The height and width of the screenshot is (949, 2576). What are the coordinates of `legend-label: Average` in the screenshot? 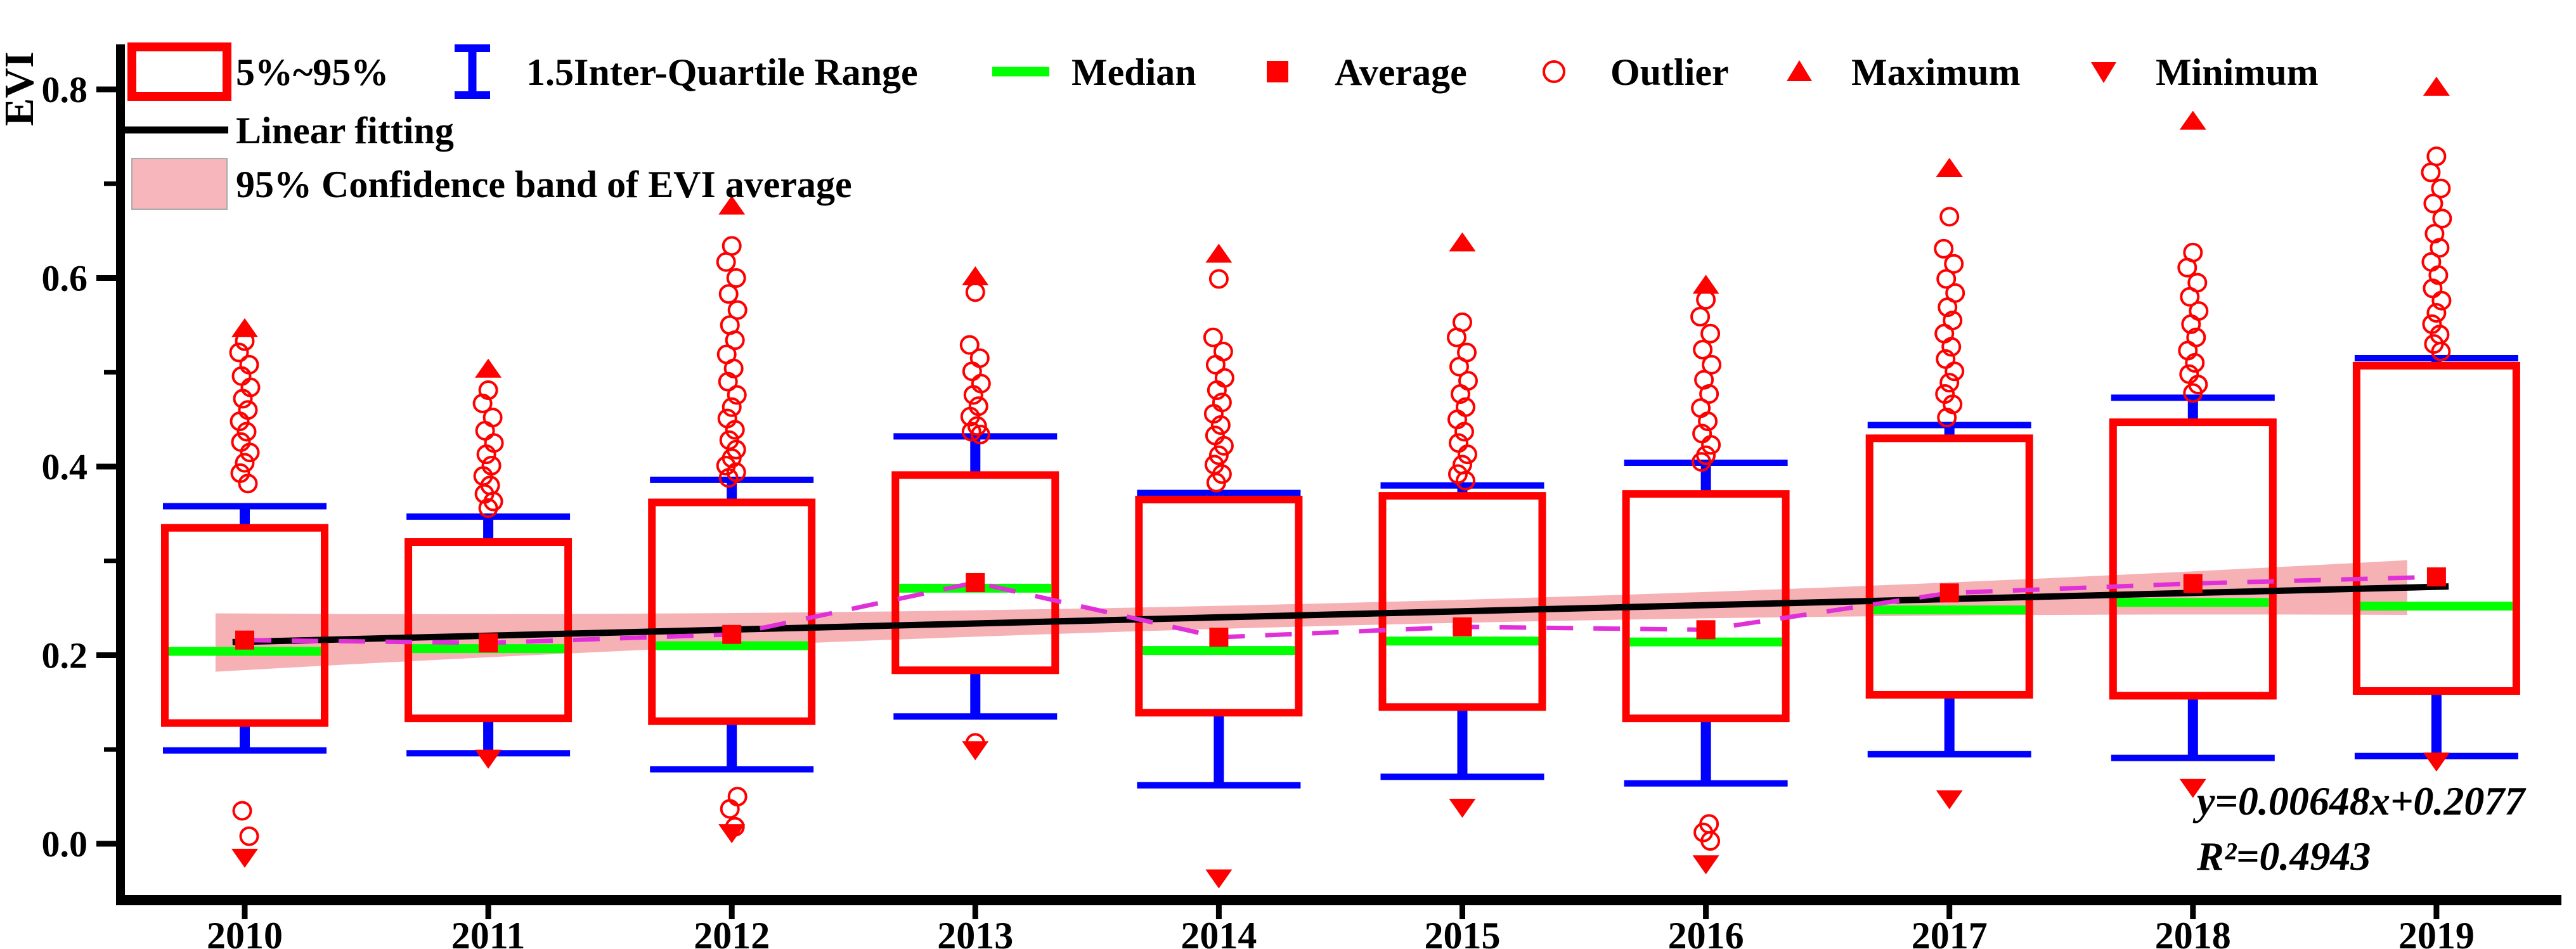 It's located at (1401, 72).